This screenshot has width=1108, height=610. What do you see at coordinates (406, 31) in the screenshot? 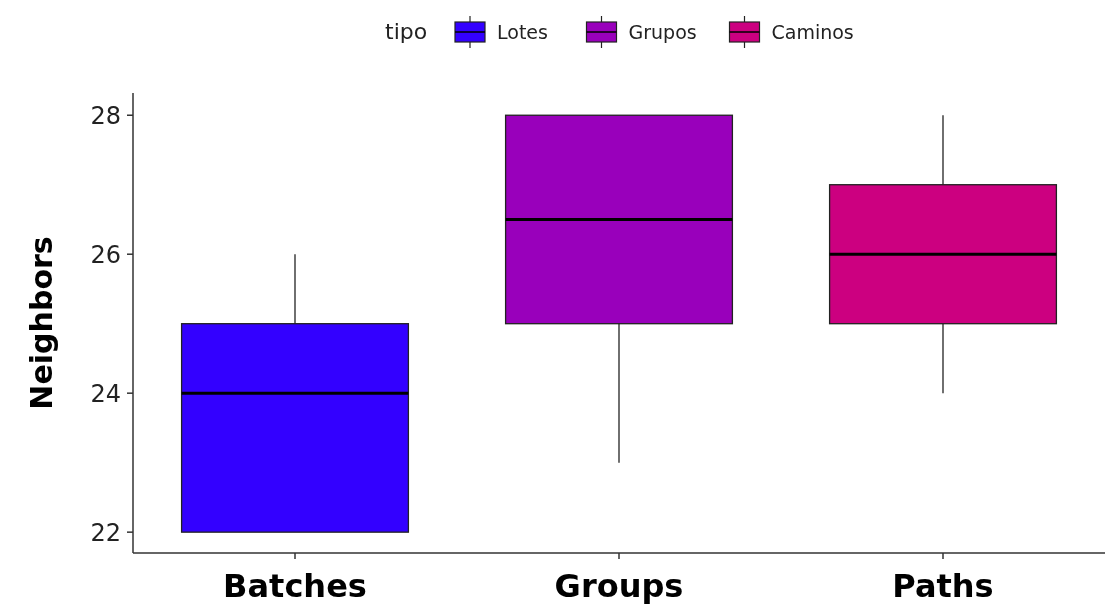
I see `legend-title: tipo` at bounding box center [406, 31].